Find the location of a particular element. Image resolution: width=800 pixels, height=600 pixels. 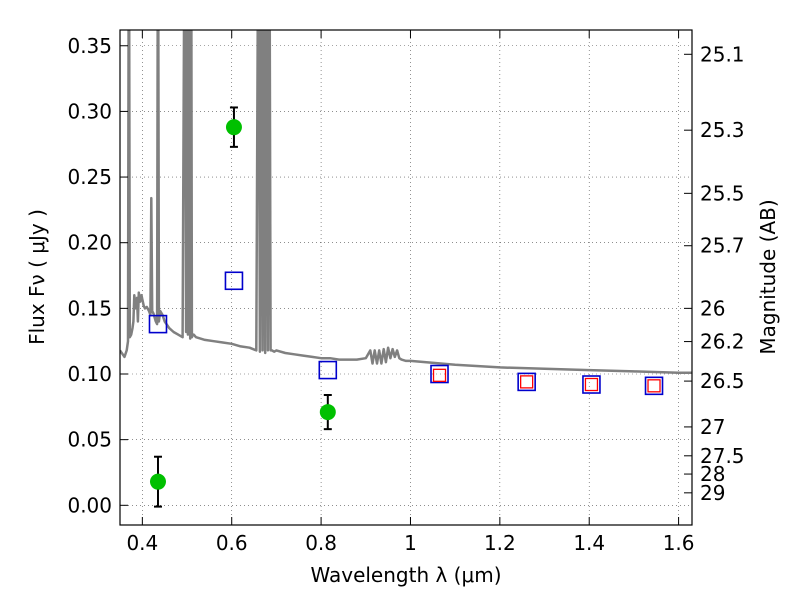

y2-tick-label: 25.7 is located at coordinates (722, 246).